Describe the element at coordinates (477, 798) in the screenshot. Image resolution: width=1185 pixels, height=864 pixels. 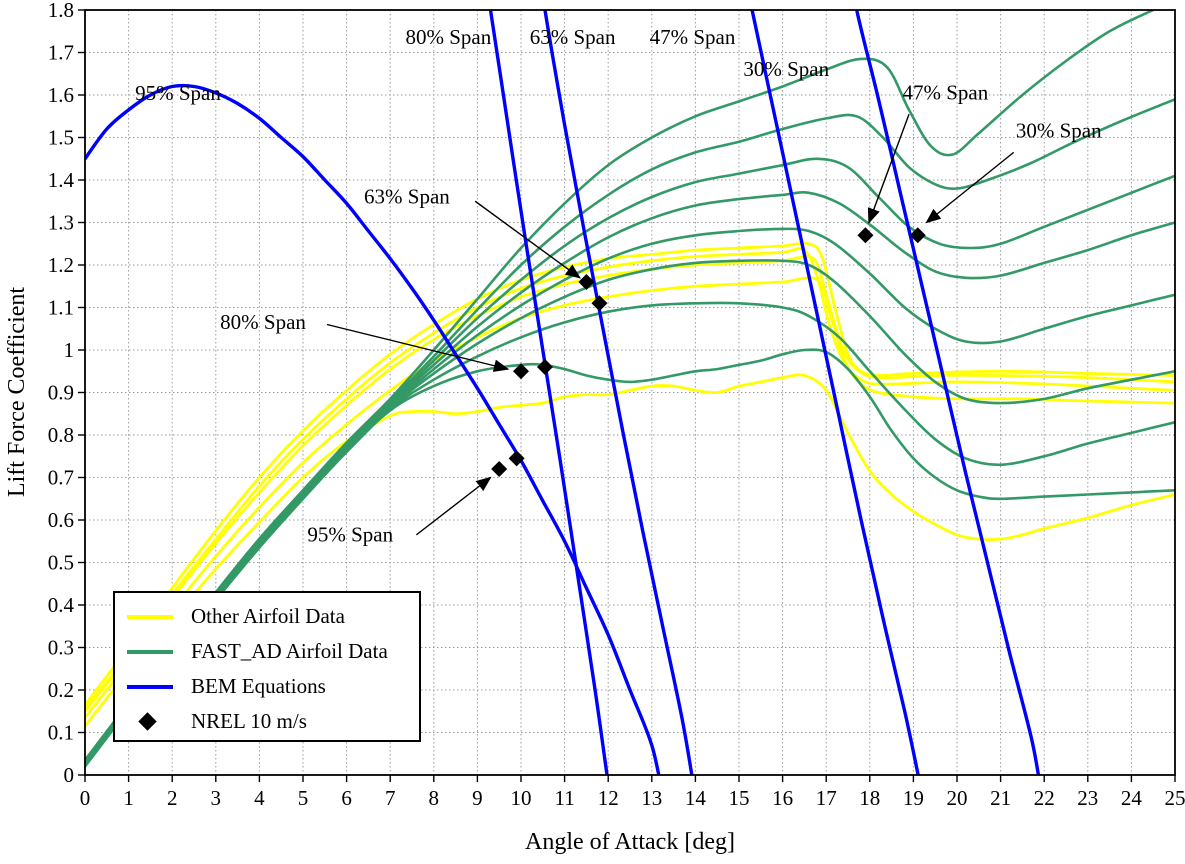
I see `x-tick-label: 9` at that location.